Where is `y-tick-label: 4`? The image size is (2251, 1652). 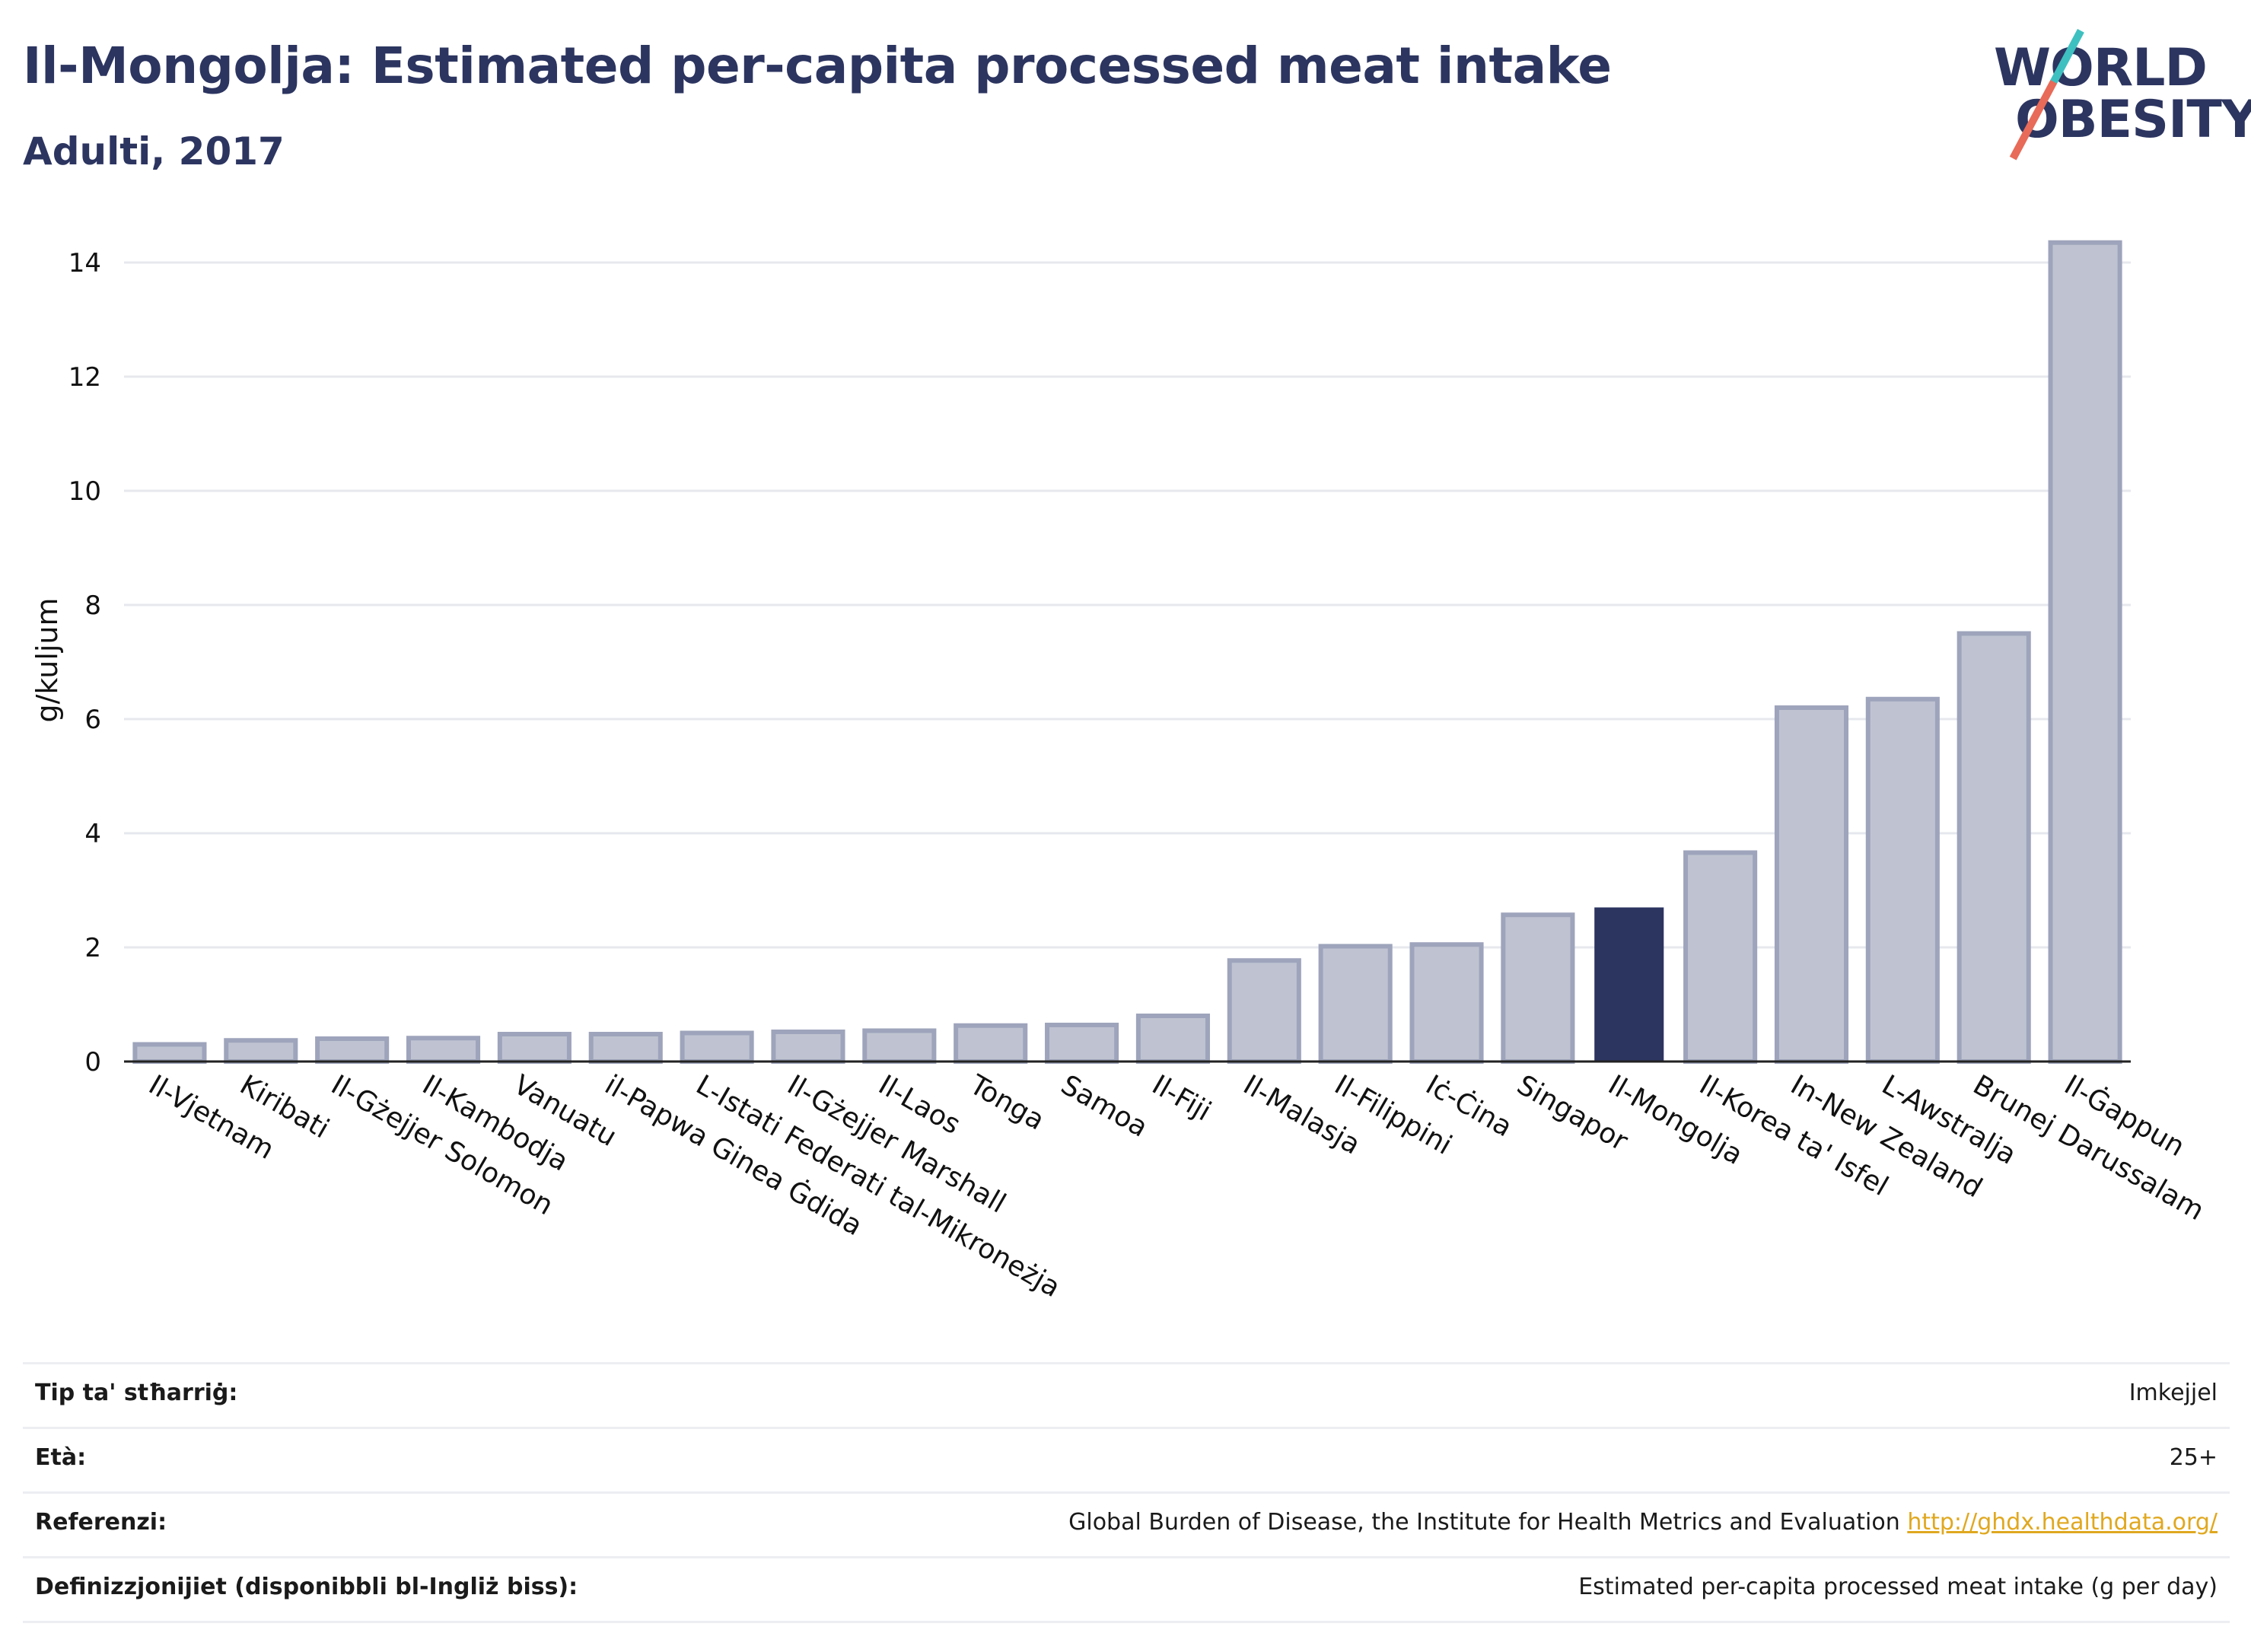
y-tick-label: 4 is located at coordinates (92, 834).